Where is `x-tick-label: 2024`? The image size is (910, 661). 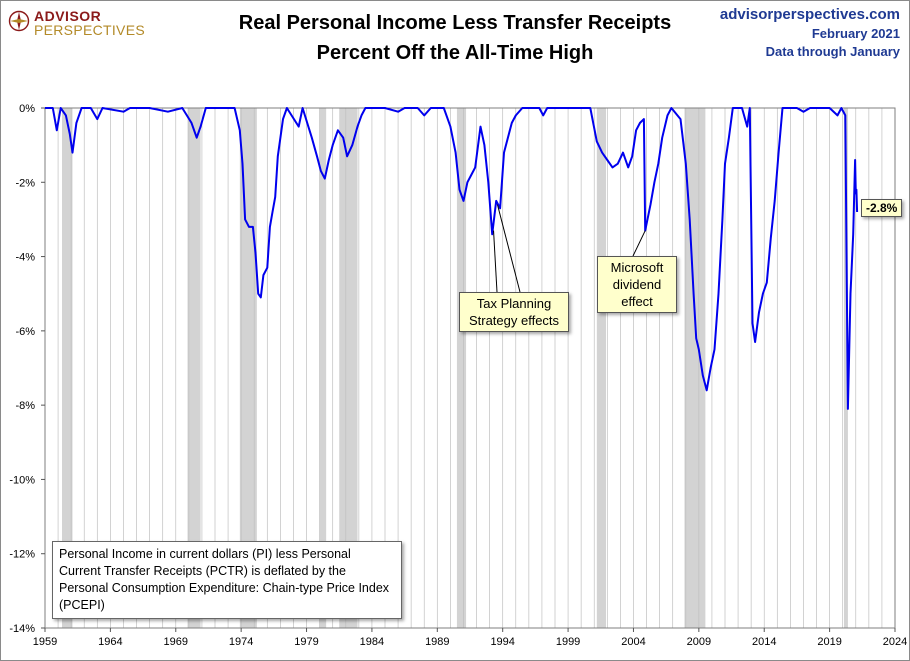 x-tick-label: 2024 is located at coordinates (895, 642).